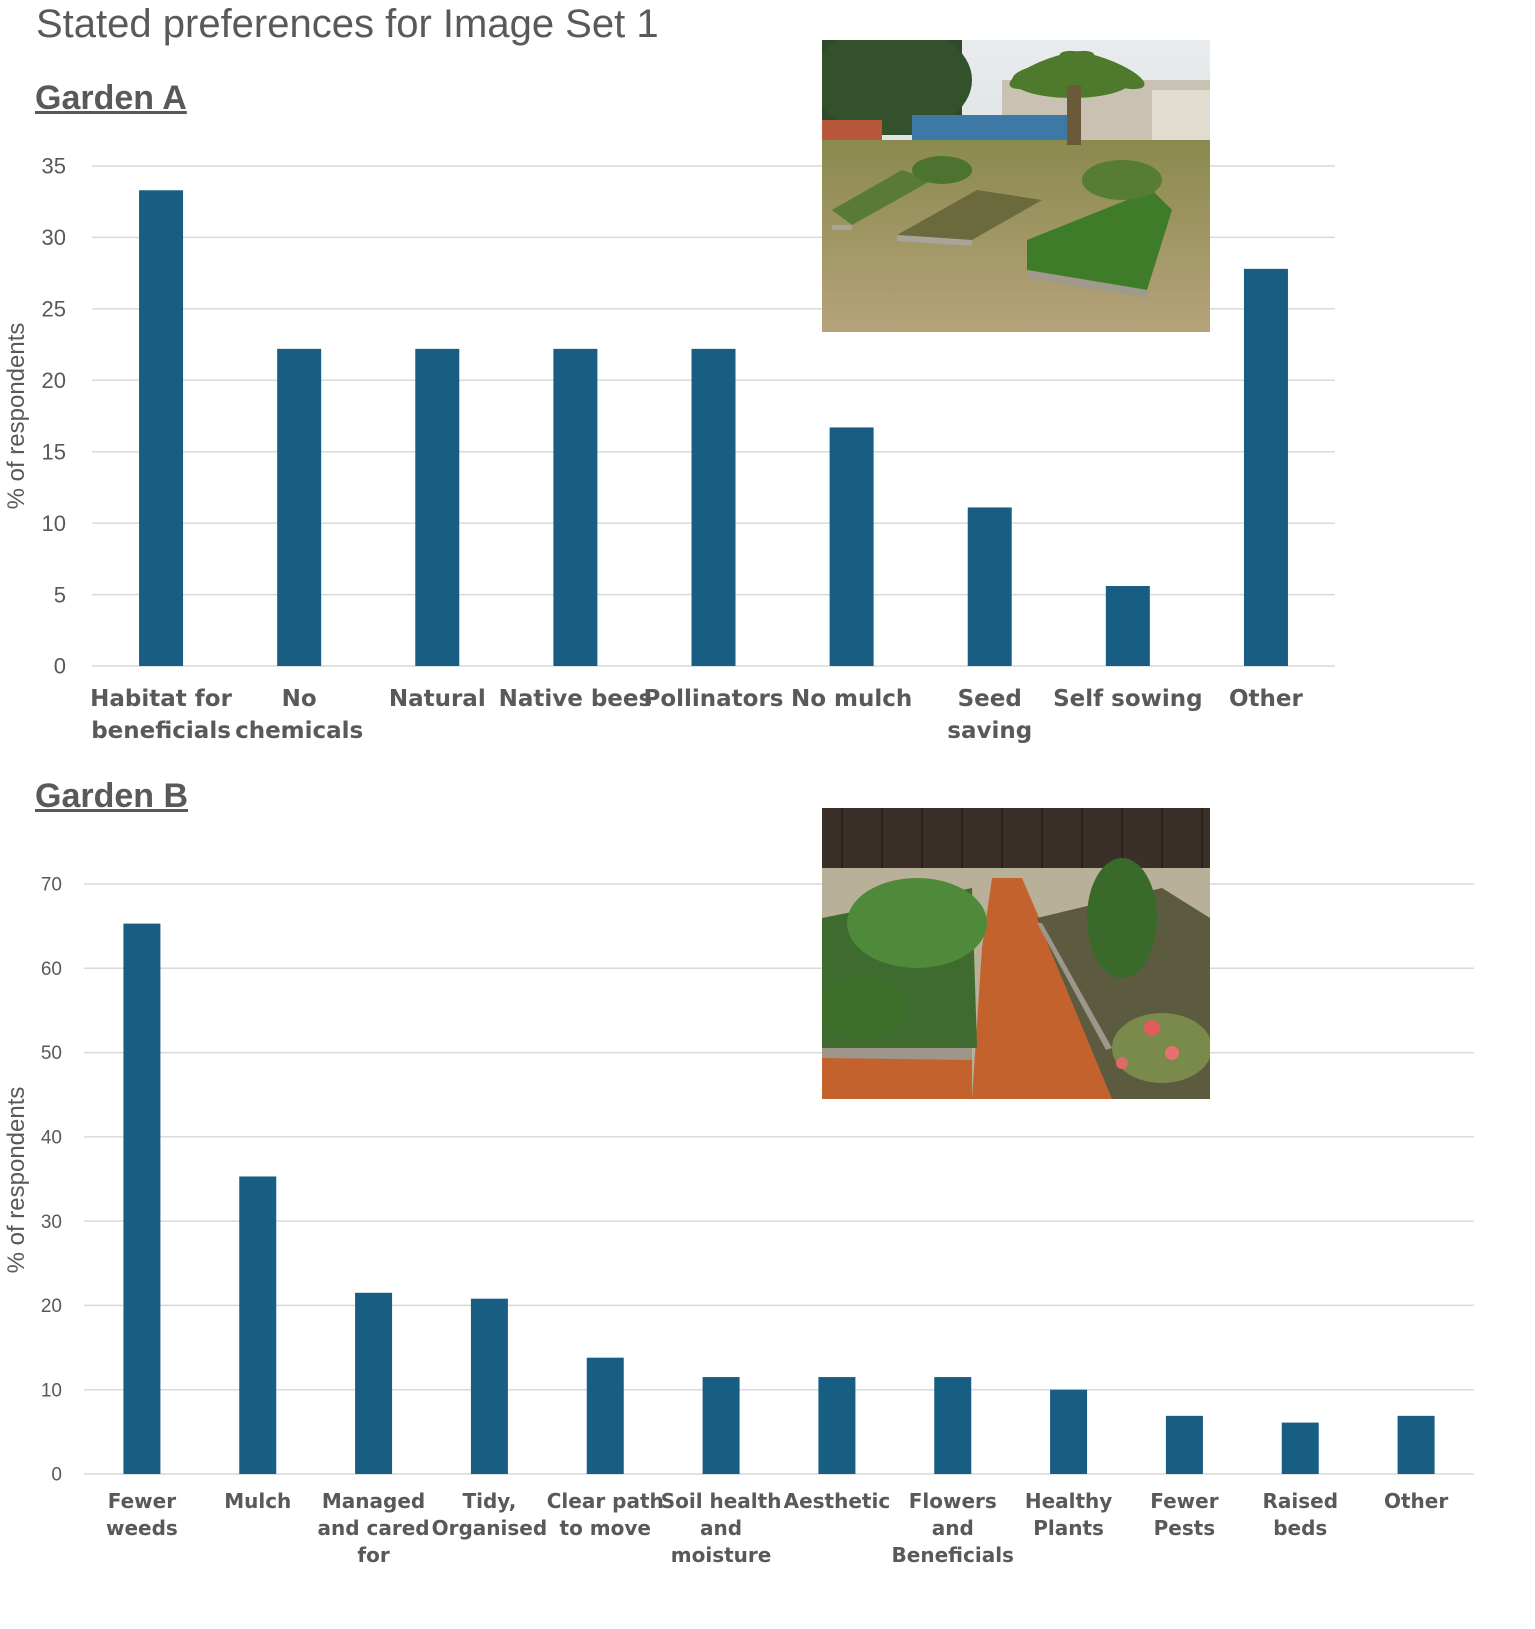 Image resolution: width=1535 pixels, height=1629 pixels. I want to click on garden-a-y-tick-label: 35, so click(54, 166).